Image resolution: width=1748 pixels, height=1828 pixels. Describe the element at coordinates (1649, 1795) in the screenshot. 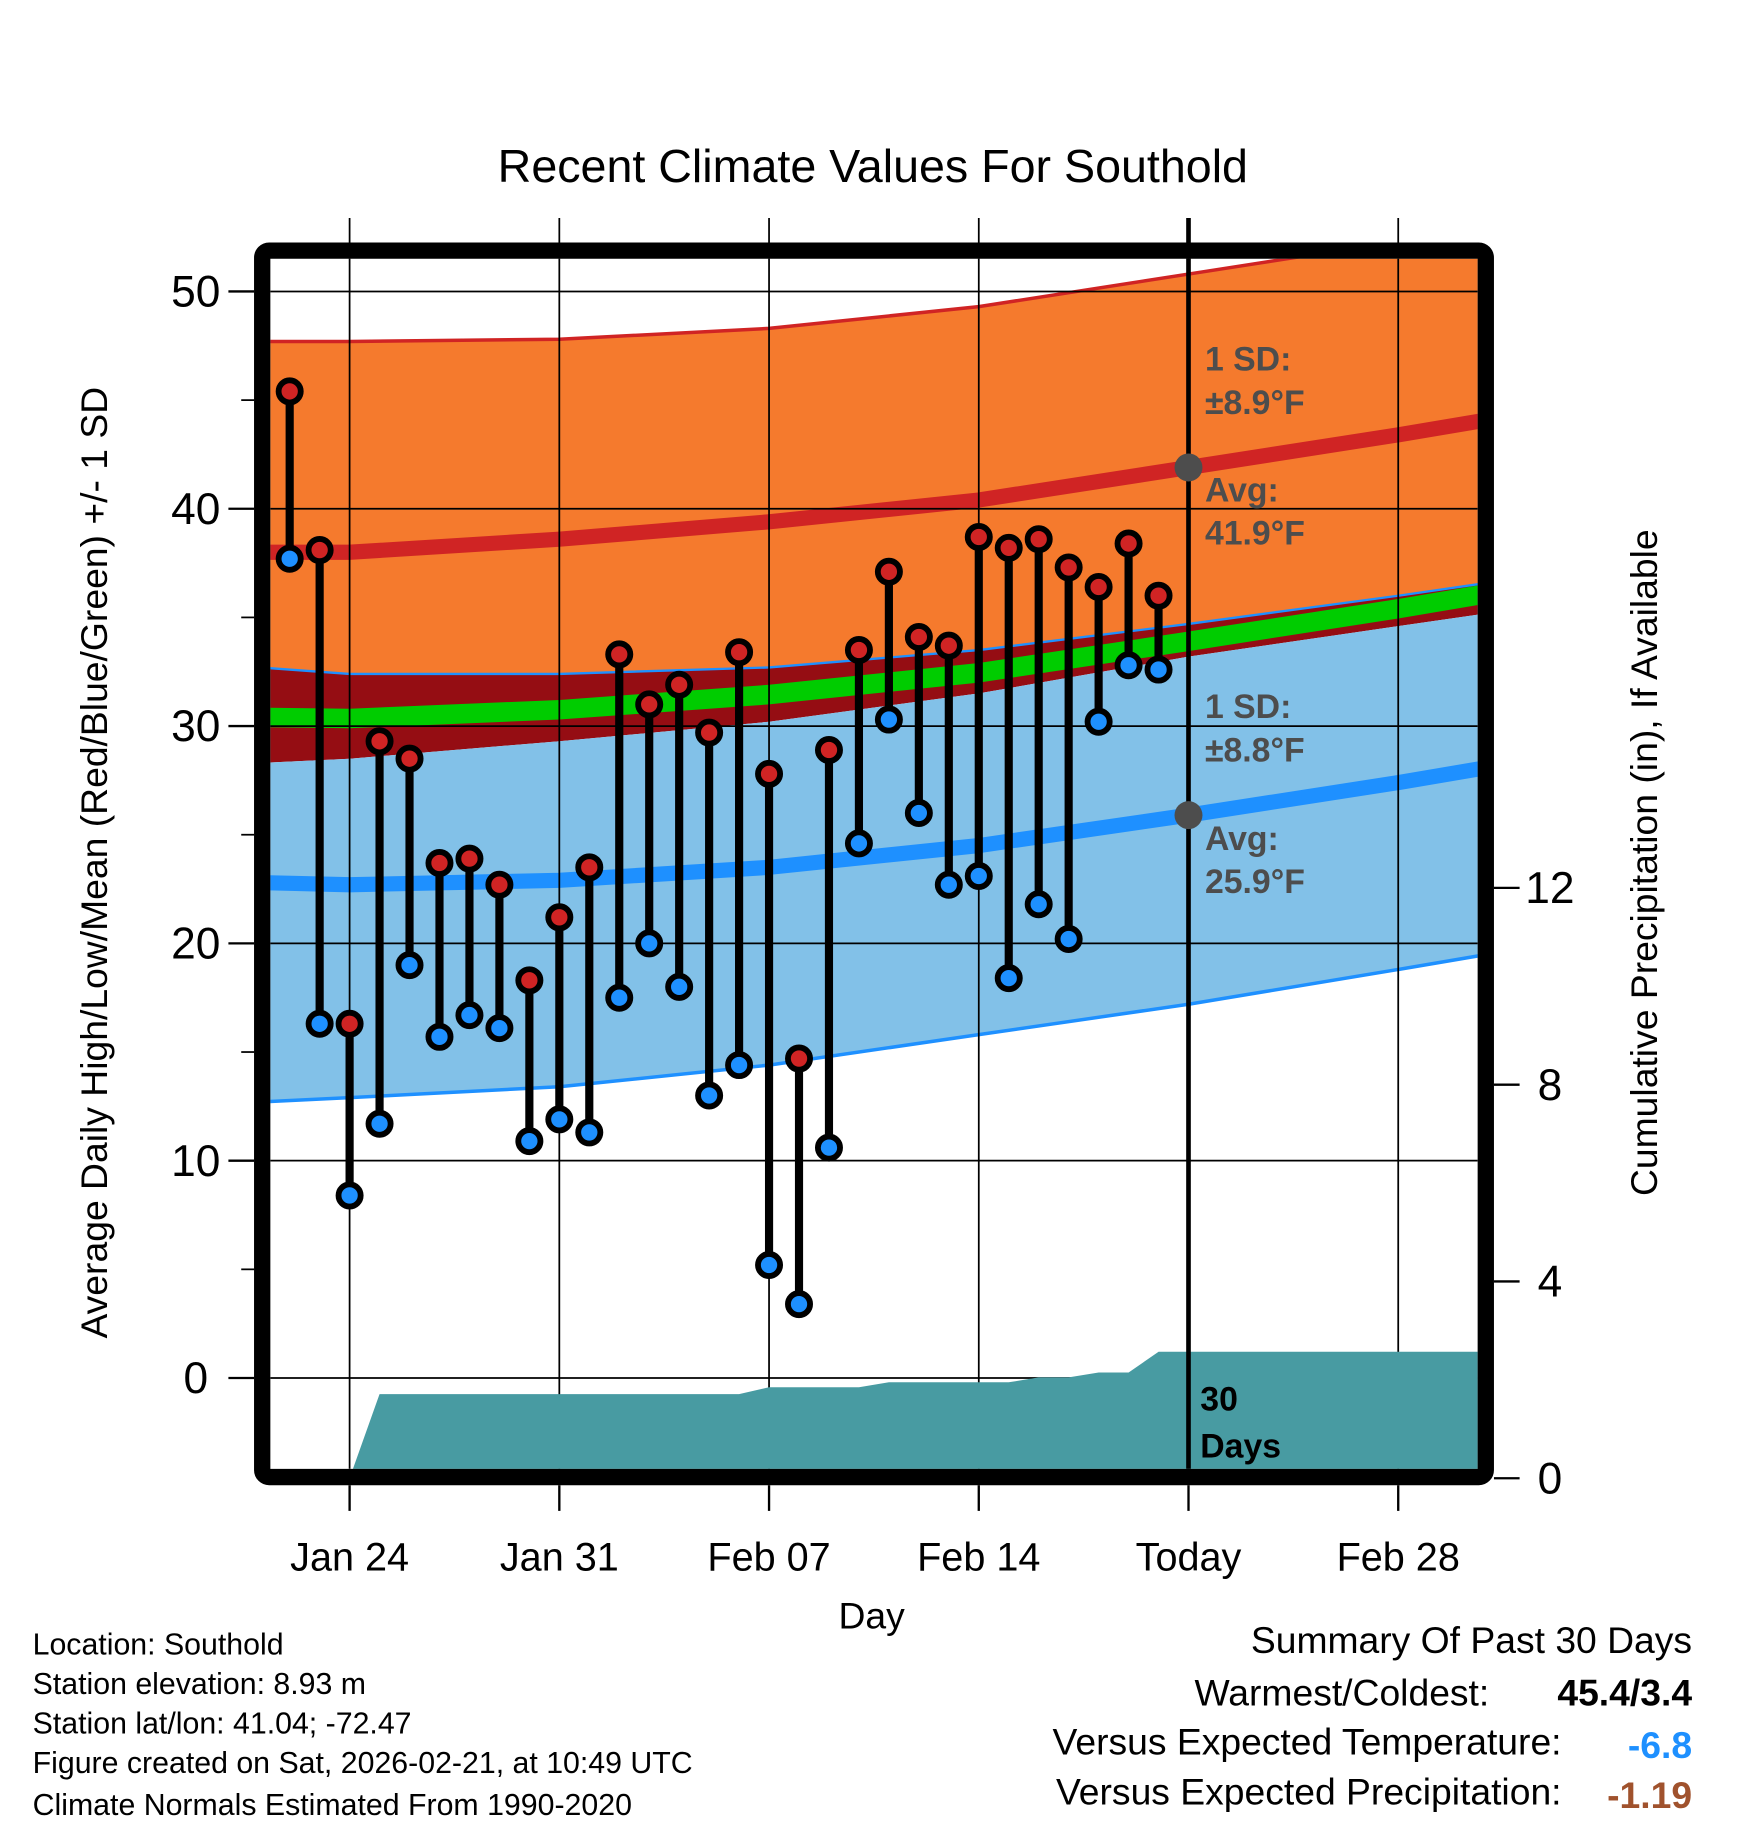

I see `summary-precip-value: -1.19` at that location.